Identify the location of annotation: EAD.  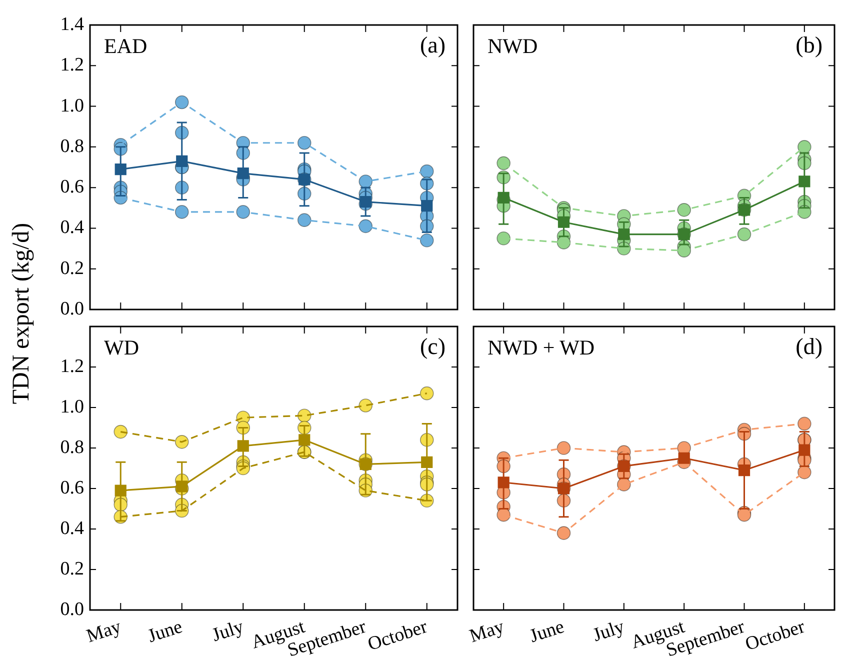
(126, 46).